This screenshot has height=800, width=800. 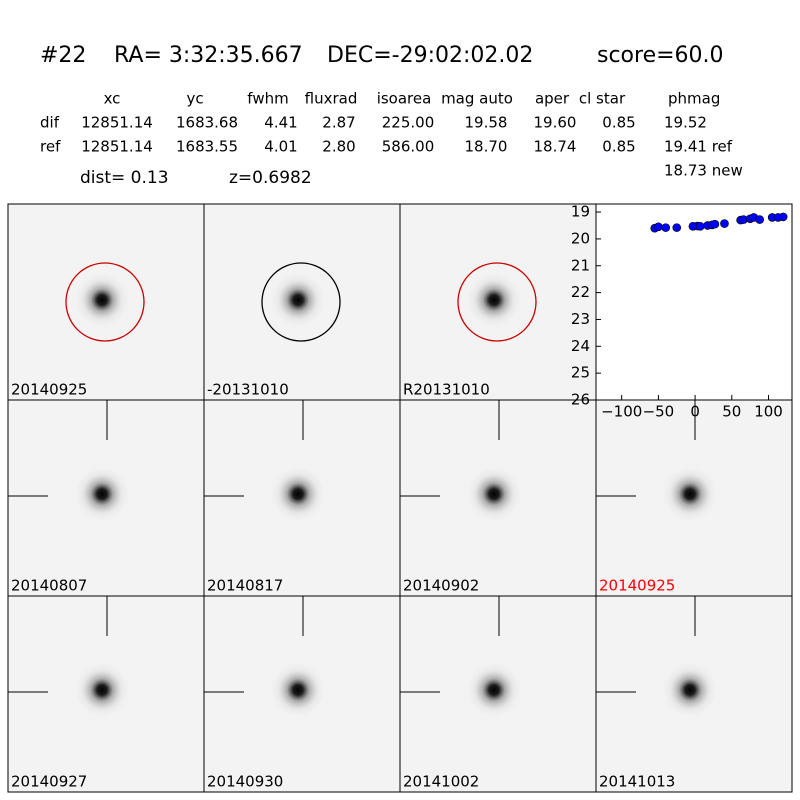 I want to click on ra: RA= 3:32:35.667, so click(x=208, y=55).